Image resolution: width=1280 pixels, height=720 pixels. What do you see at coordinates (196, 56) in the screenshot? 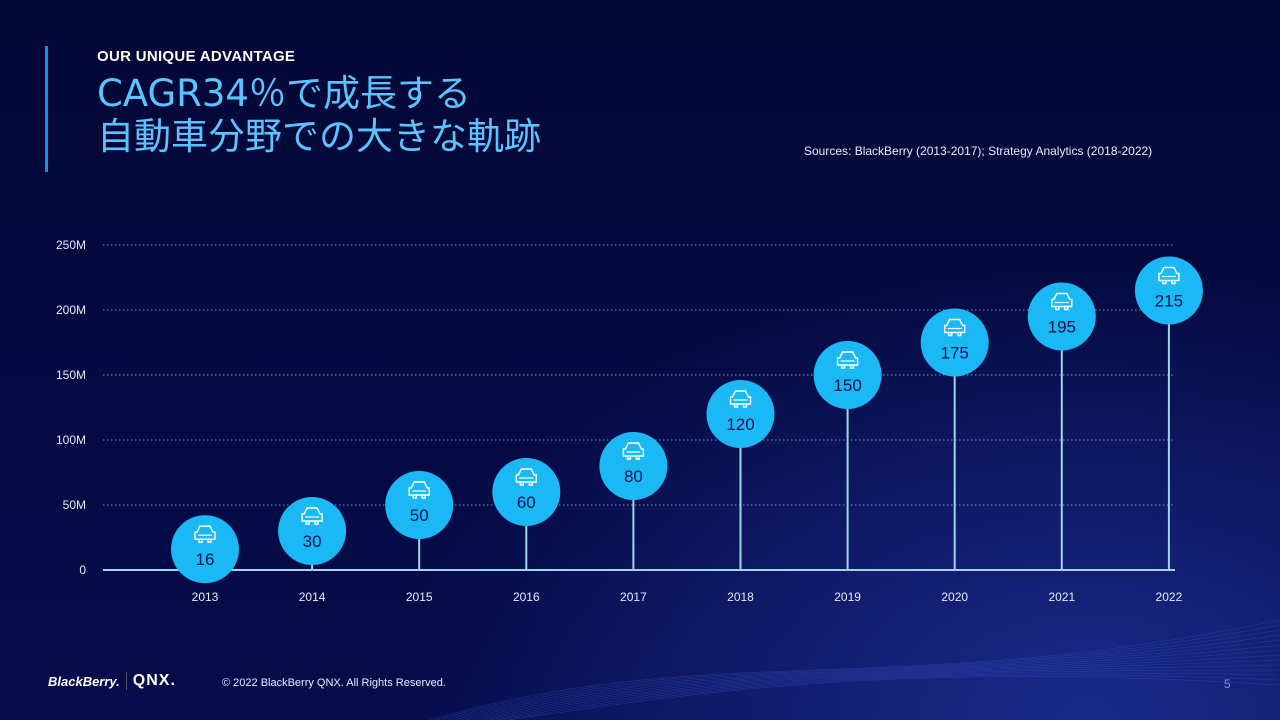
I see `eyebrow: OUR UNIQUE ADVANTAGE` at bounding box center [196, 56].